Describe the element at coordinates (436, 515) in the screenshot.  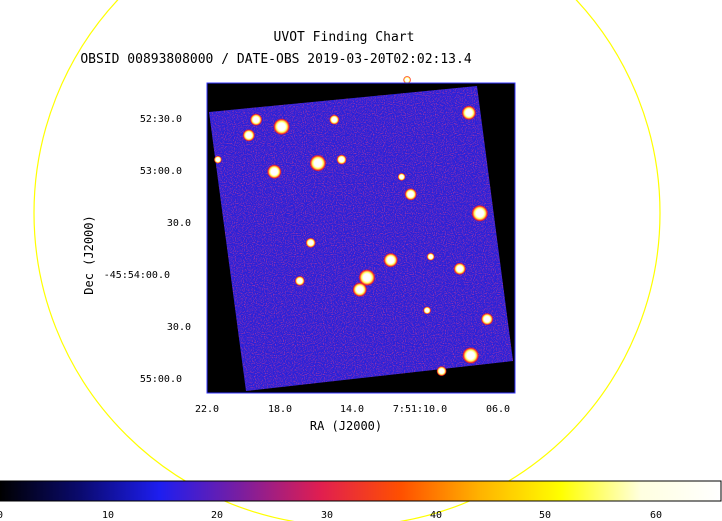
I see `colorbar-tick-label: 40` at that location.